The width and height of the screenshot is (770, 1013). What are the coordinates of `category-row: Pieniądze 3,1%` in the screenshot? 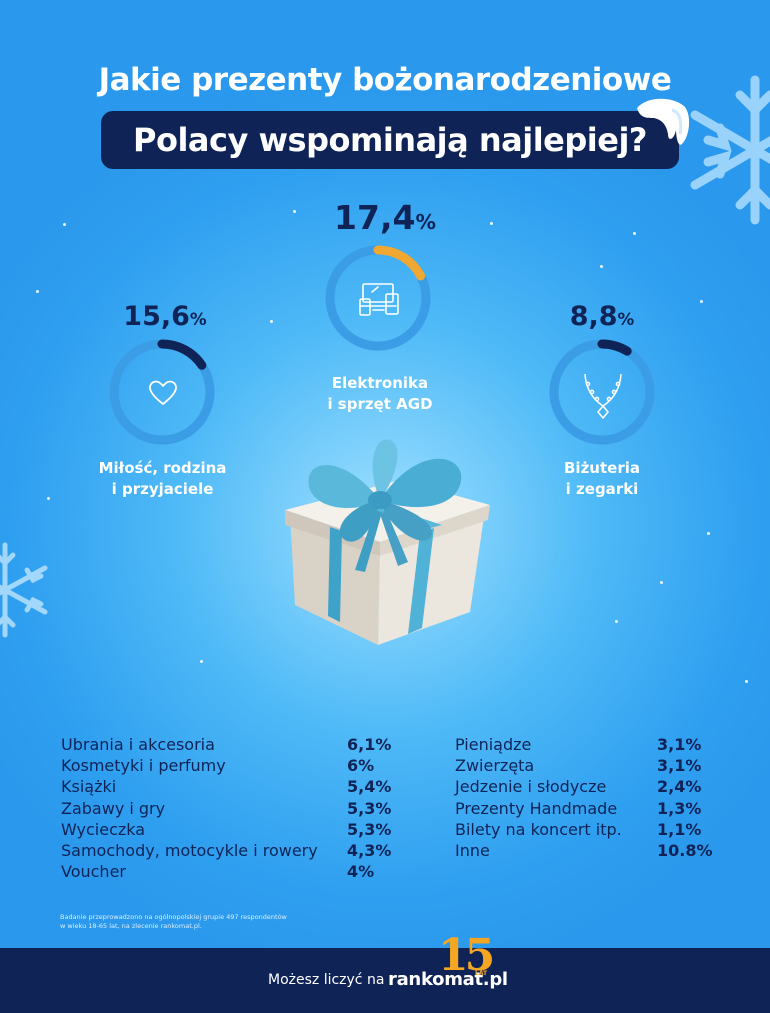 It's located at (578, 744).